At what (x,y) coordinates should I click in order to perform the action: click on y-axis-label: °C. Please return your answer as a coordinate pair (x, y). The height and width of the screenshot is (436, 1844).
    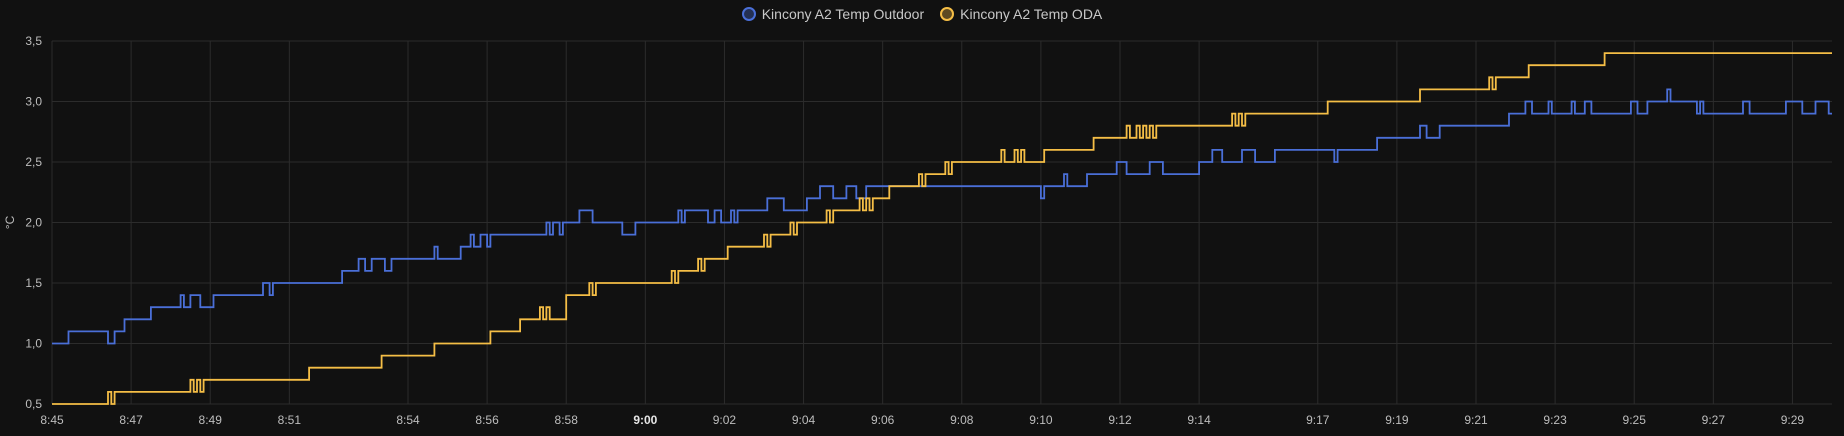
    Looking at the image, I should click on (10, 222).